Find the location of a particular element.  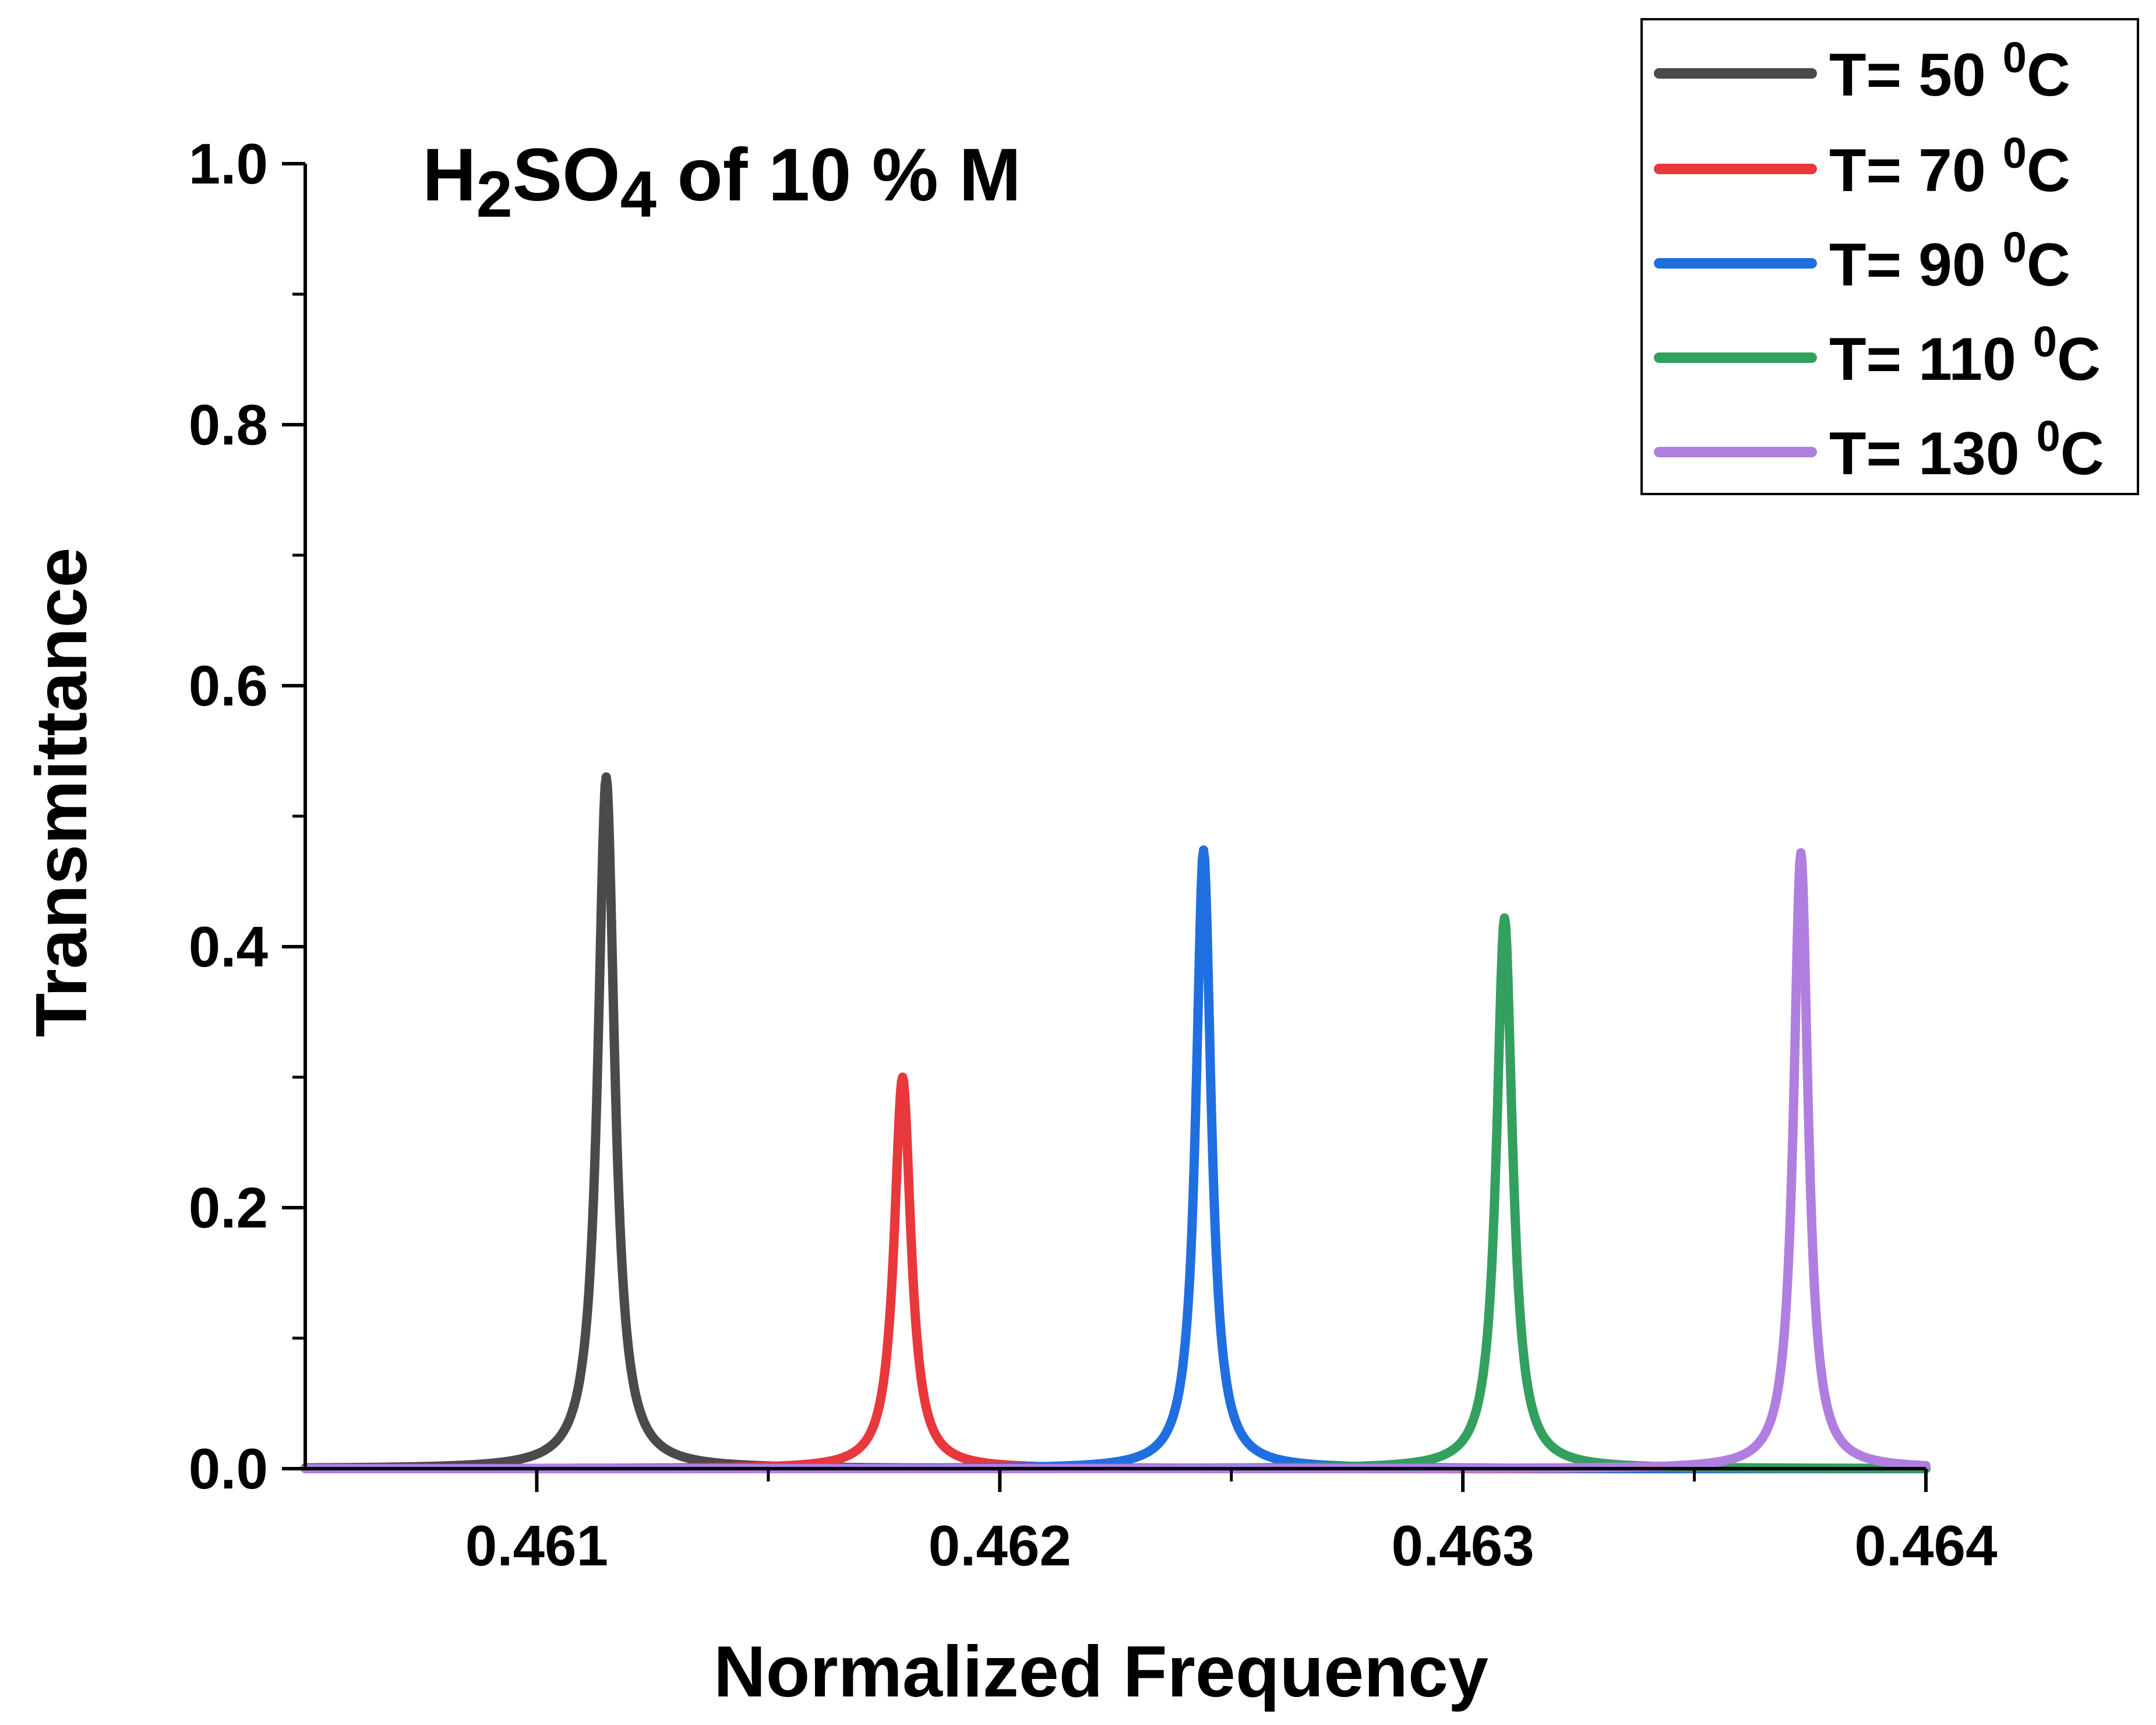

legend-item: T= 130 0C is located at coordinates (1879, 450).